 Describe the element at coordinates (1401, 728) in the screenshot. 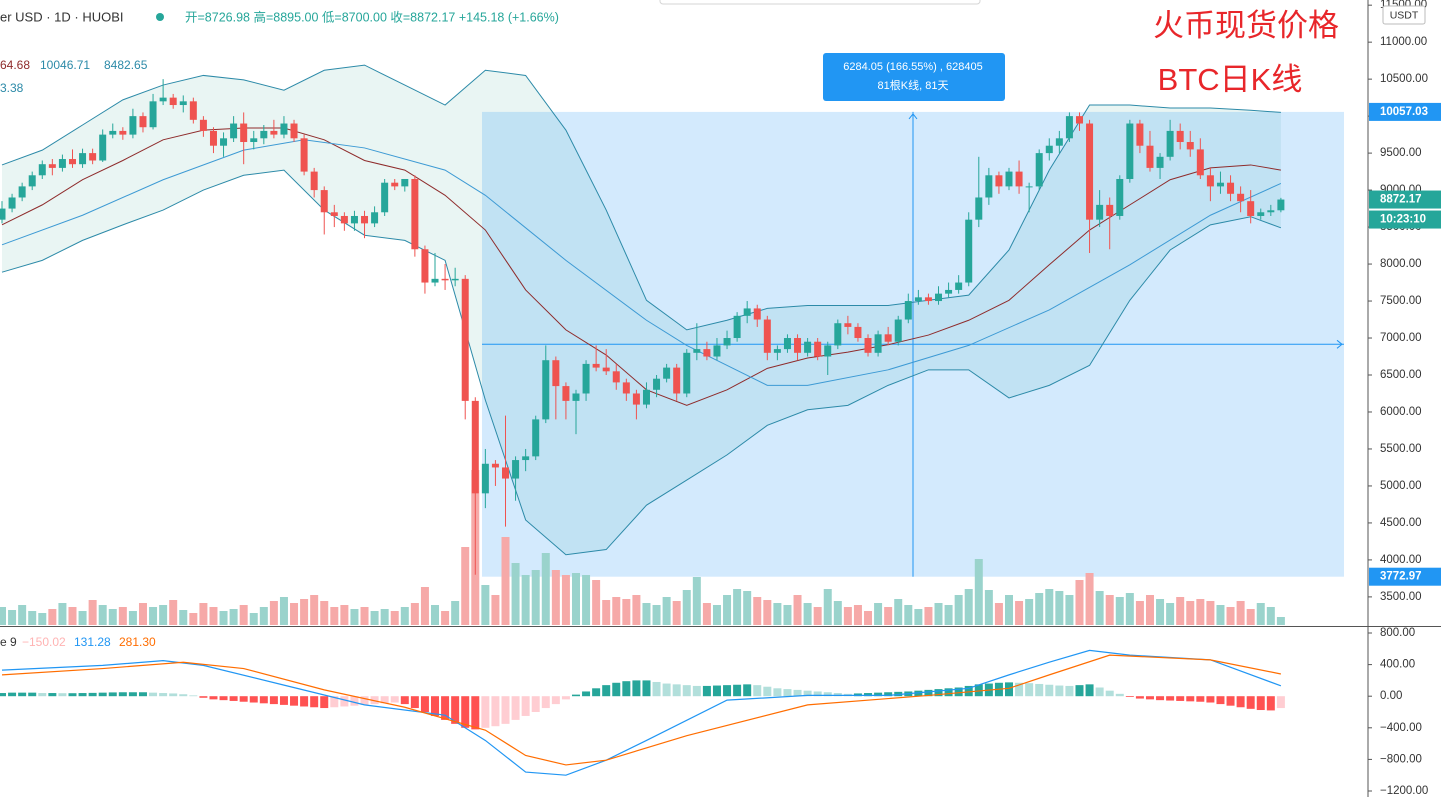

I see `y-tick-label: −400.00` at that location.